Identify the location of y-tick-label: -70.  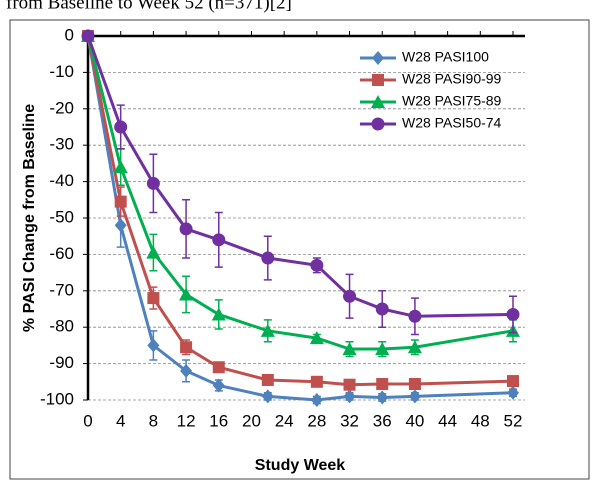
(61, 289).